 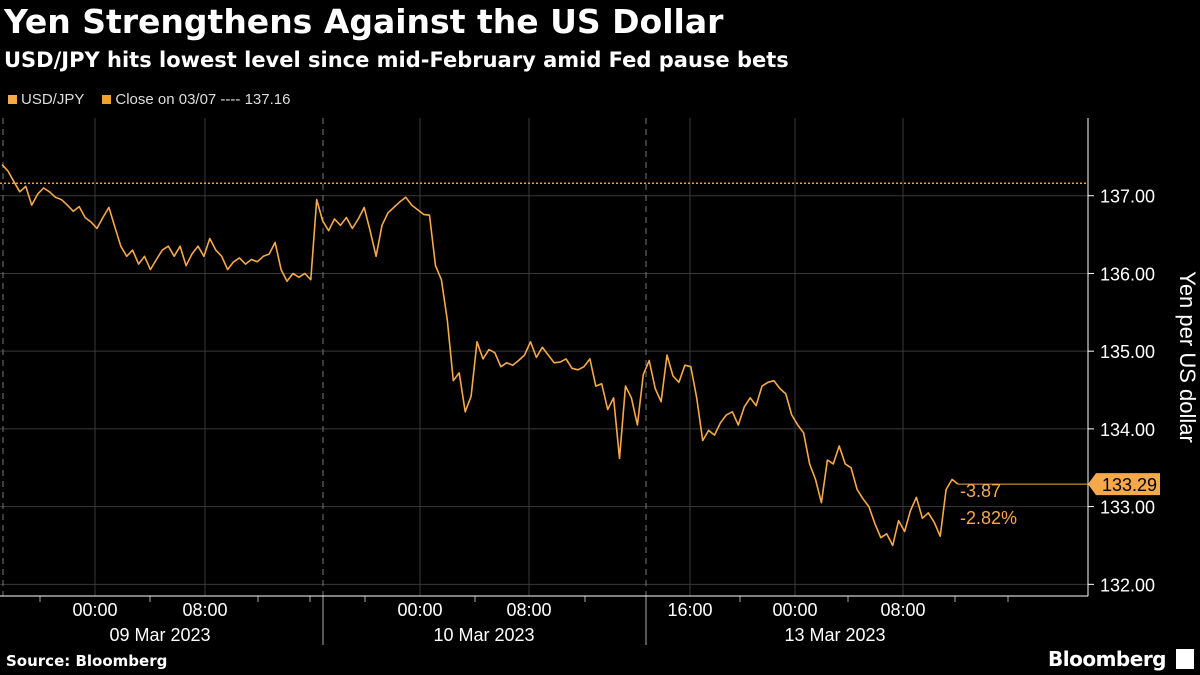 I want to click on date-label: 10 Mar 2023, so click(x=483, y=635).